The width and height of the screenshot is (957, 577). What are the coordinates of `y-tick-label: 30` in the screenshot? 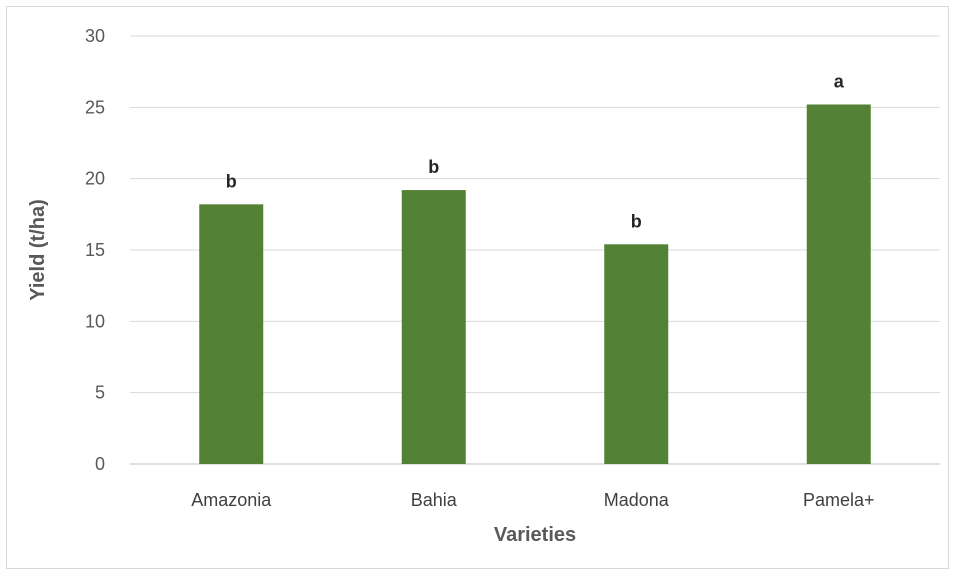 It's located at (95, 36).